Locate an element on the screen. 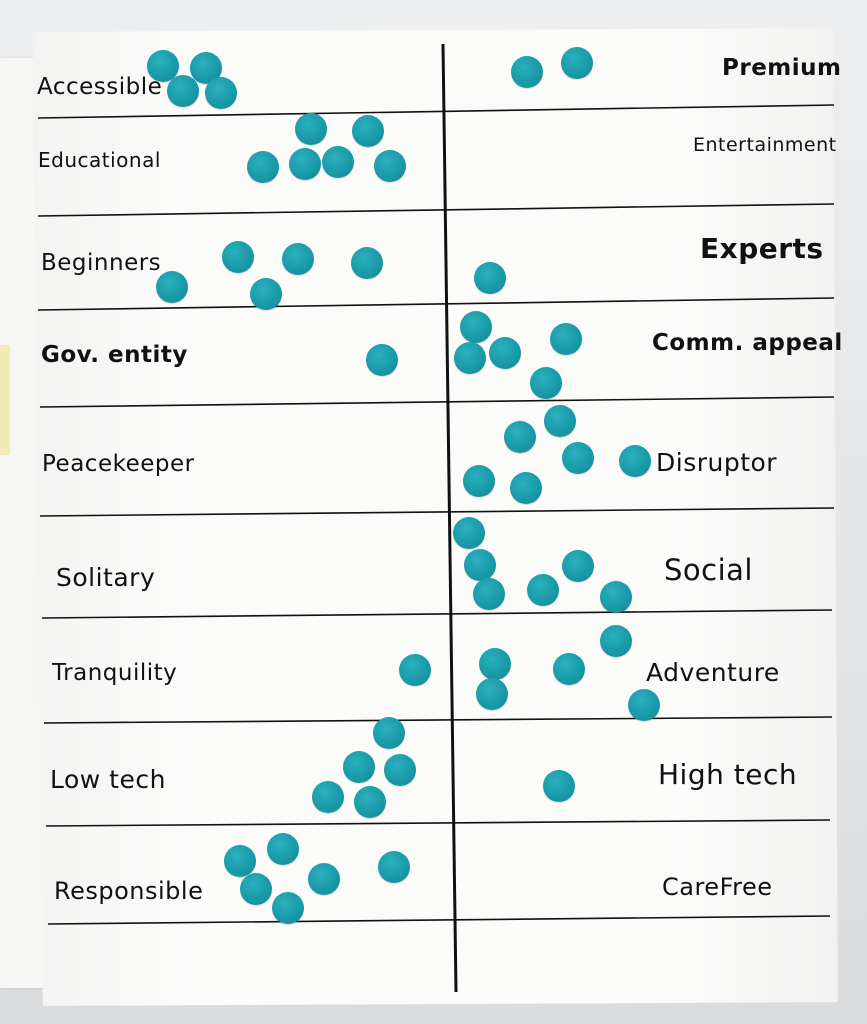 The image size is (867, 1024). scale-left-label: Beginners is located at coordinates (101, 263).